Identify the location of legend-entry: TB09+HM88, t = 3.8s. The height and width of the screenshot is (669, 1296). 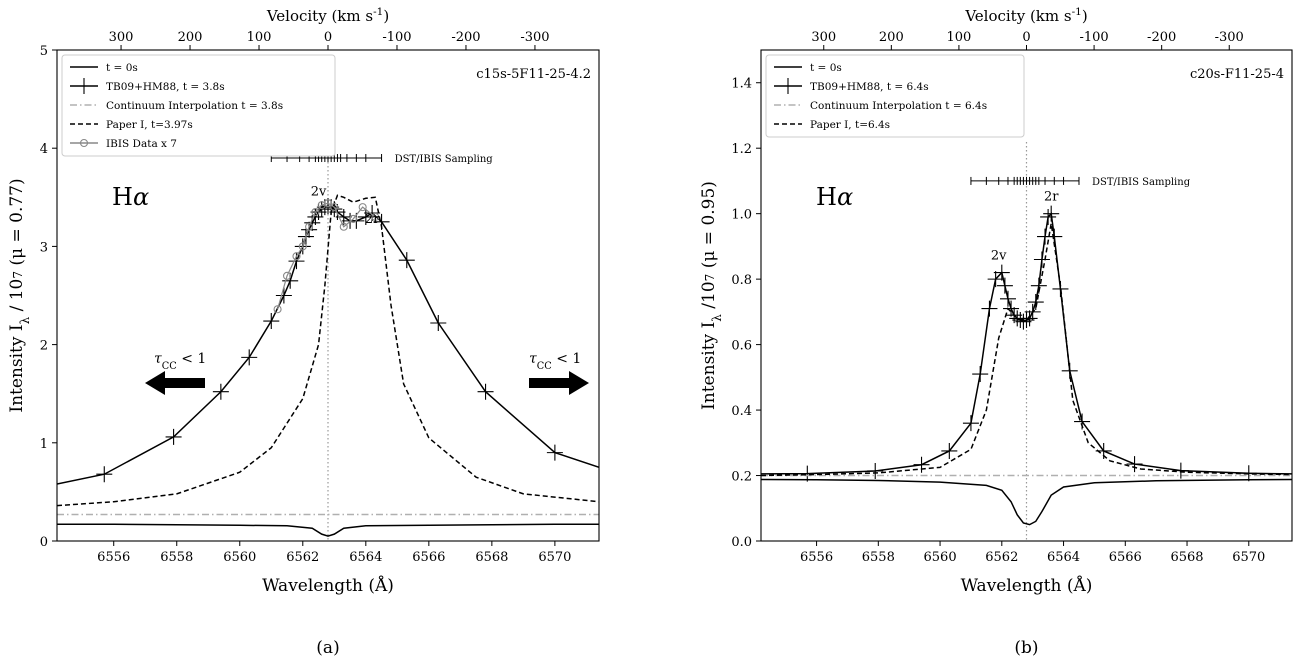
(165, 87).